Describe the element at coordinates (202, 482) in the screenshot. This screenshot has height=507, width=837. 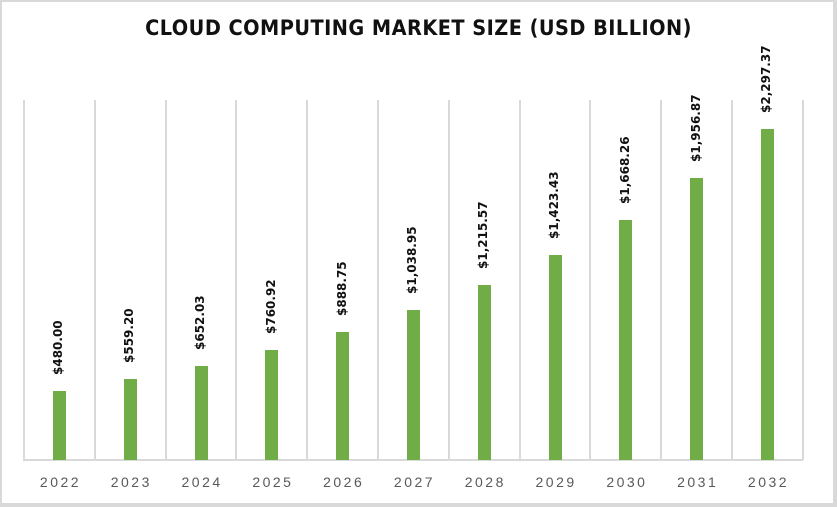
I see `x-tick-label: 2024` at that location.